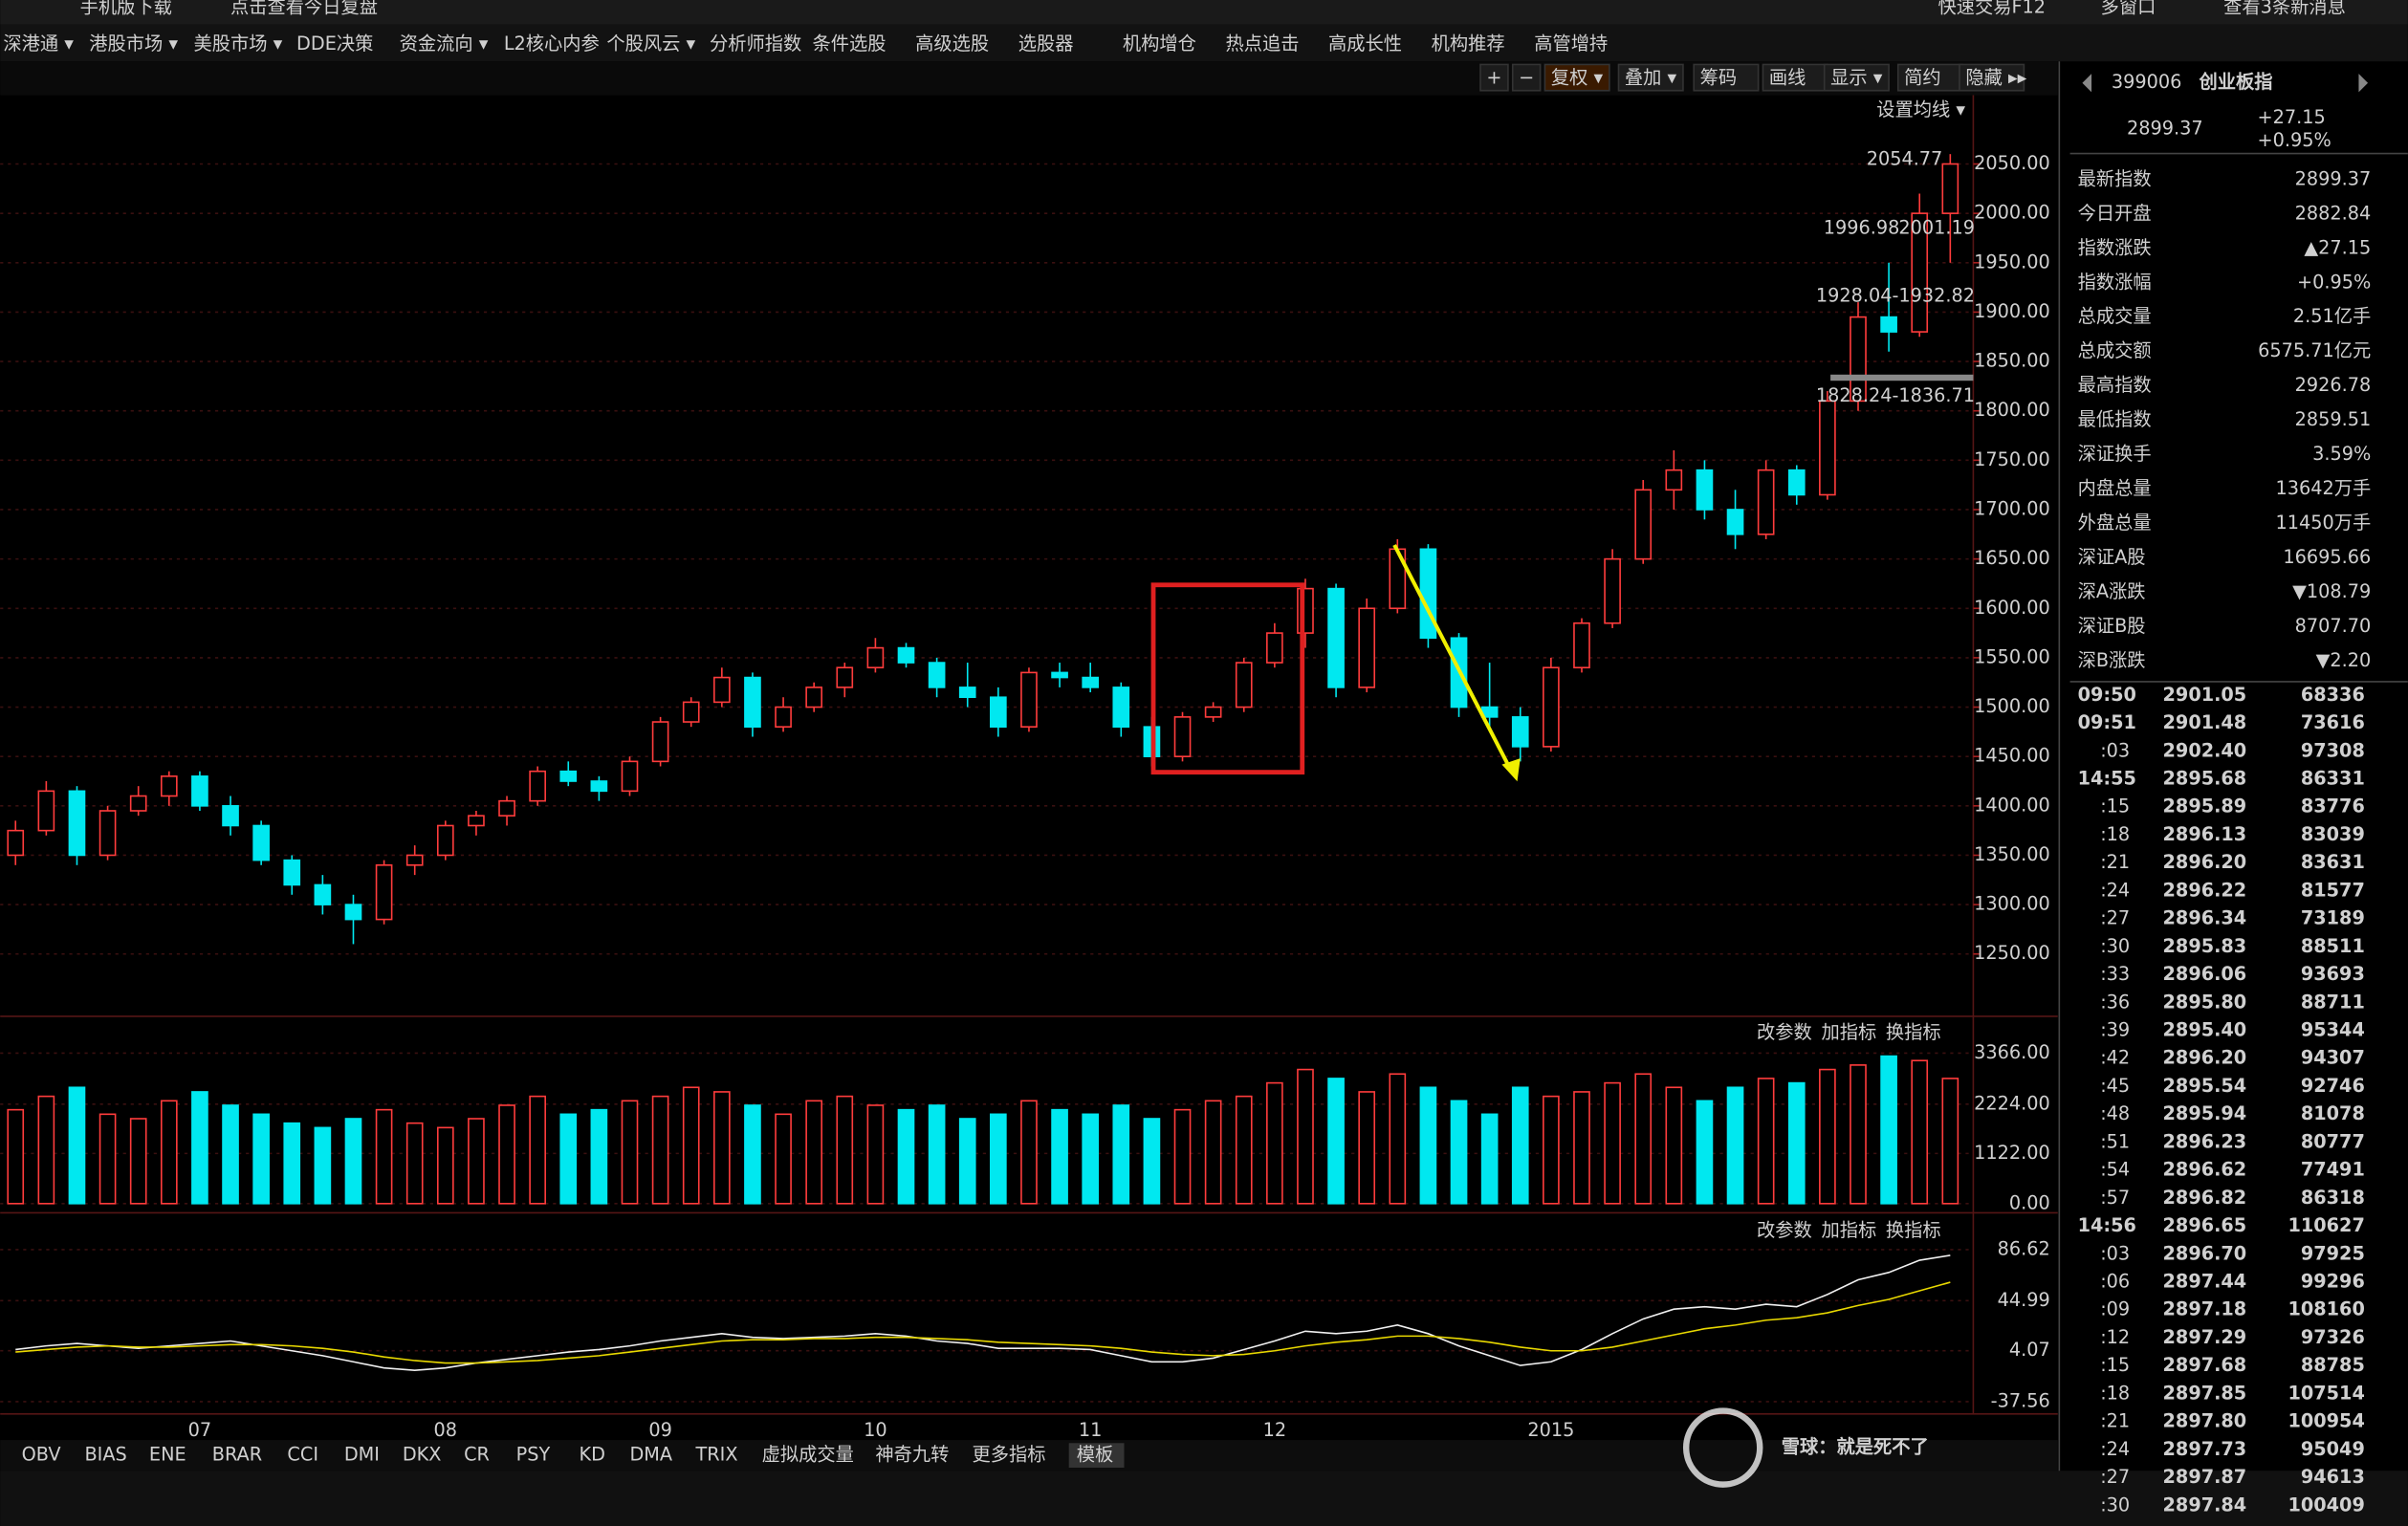  Describe the element at coordinates (1921, 109) in the screenshot. I see `ma-setting: 设置均线 ▾` at that location.